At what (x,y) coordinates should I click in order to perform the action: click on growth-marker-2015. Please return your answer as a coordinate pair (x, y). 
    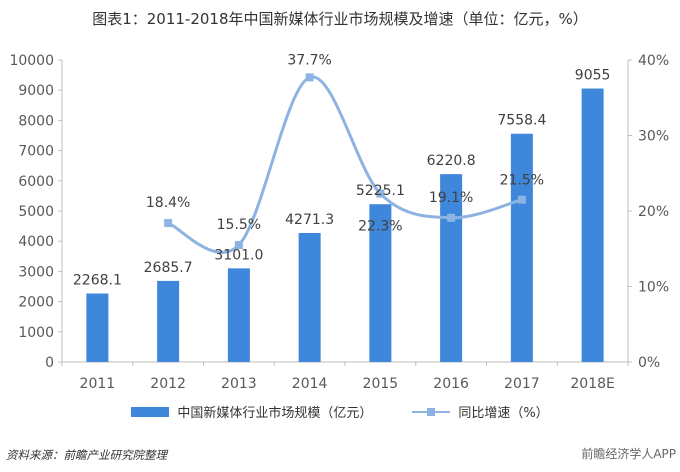
    Looking at the image, I should click on (380, 193).